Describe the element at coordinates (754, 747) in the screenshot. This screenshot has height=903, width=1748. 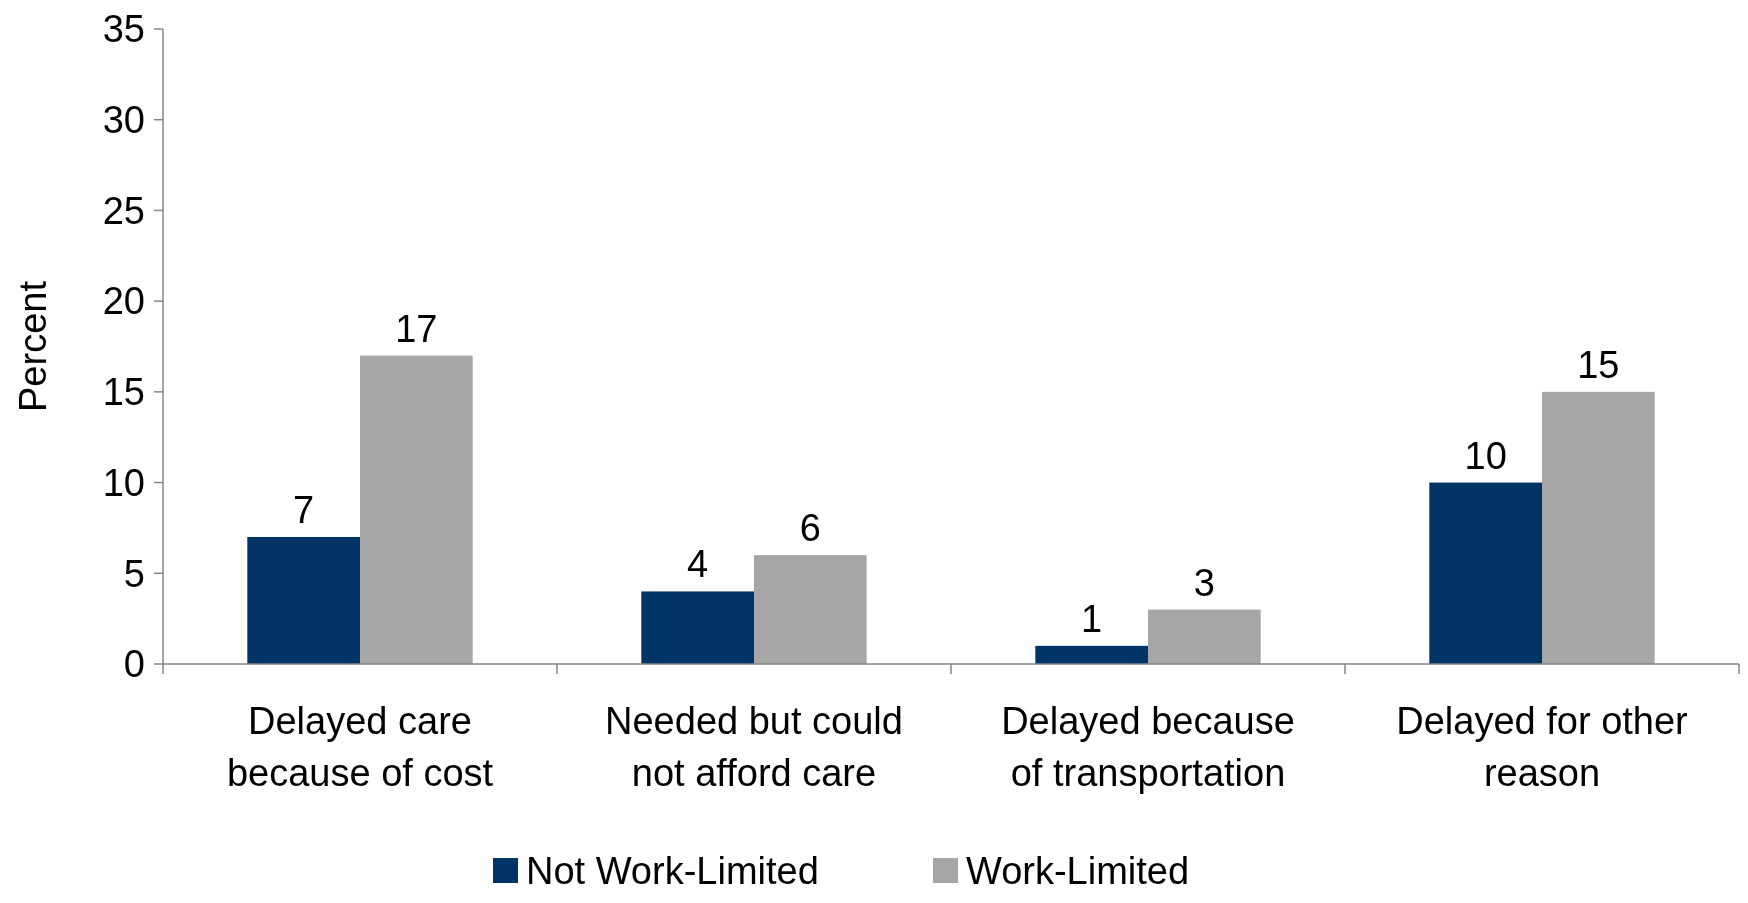
I see `x-tick-label: Needed but could not afford care` at that location.